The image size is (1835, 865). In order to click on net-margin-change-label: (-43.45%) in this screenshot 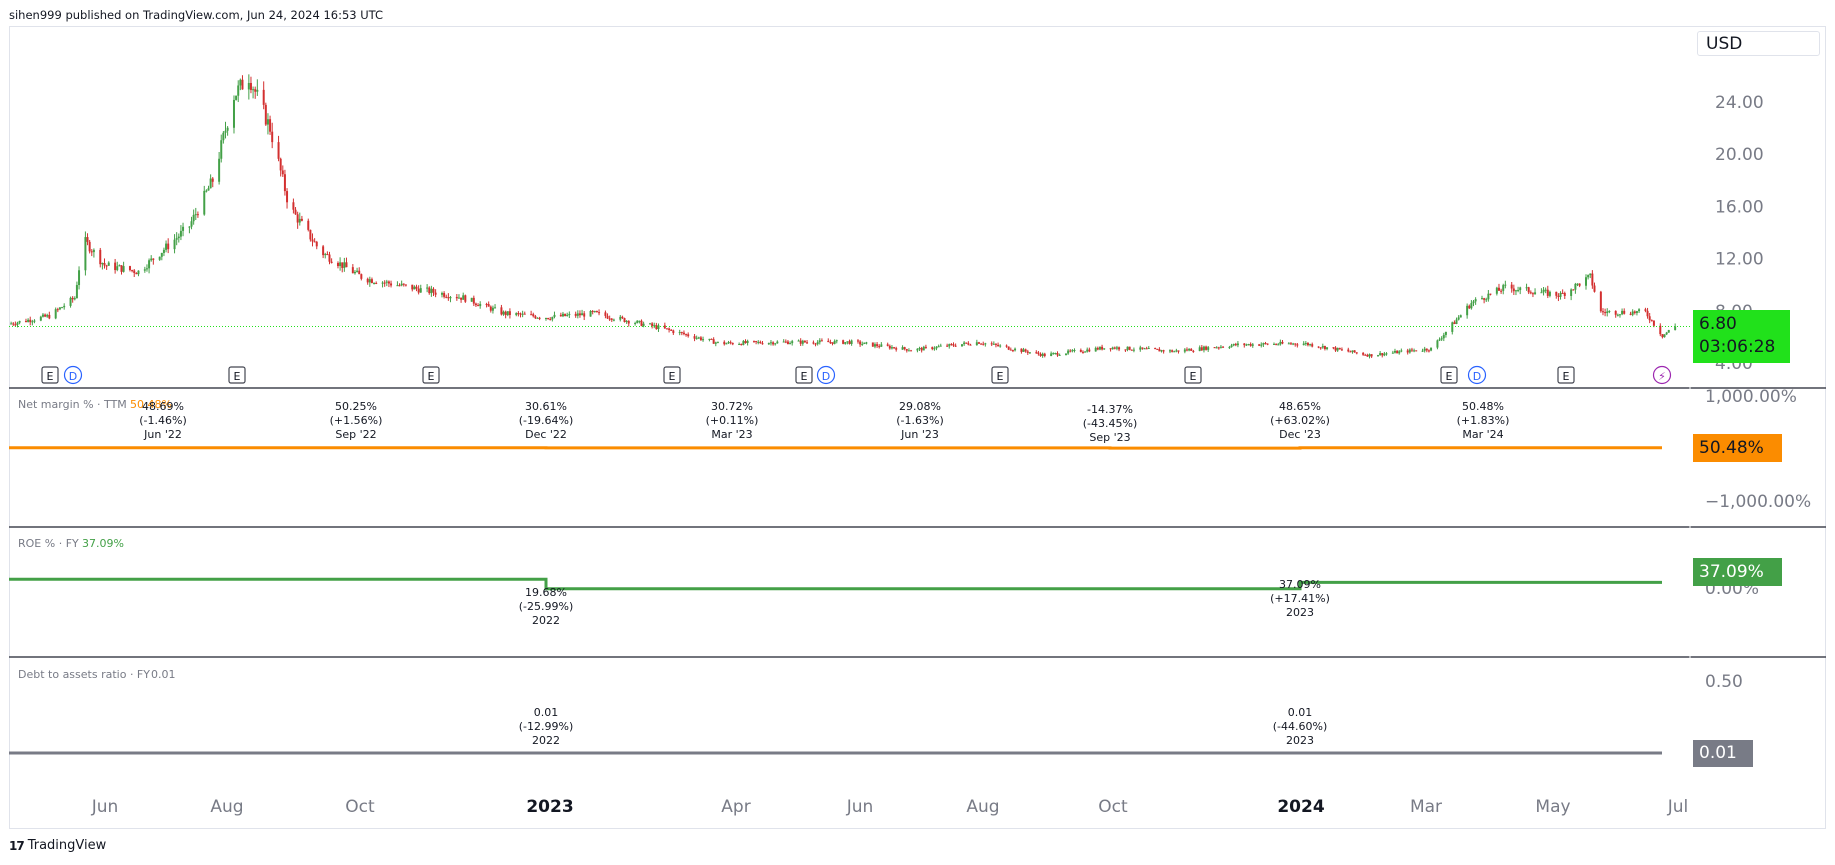, I will do `click(1110, 423)`.